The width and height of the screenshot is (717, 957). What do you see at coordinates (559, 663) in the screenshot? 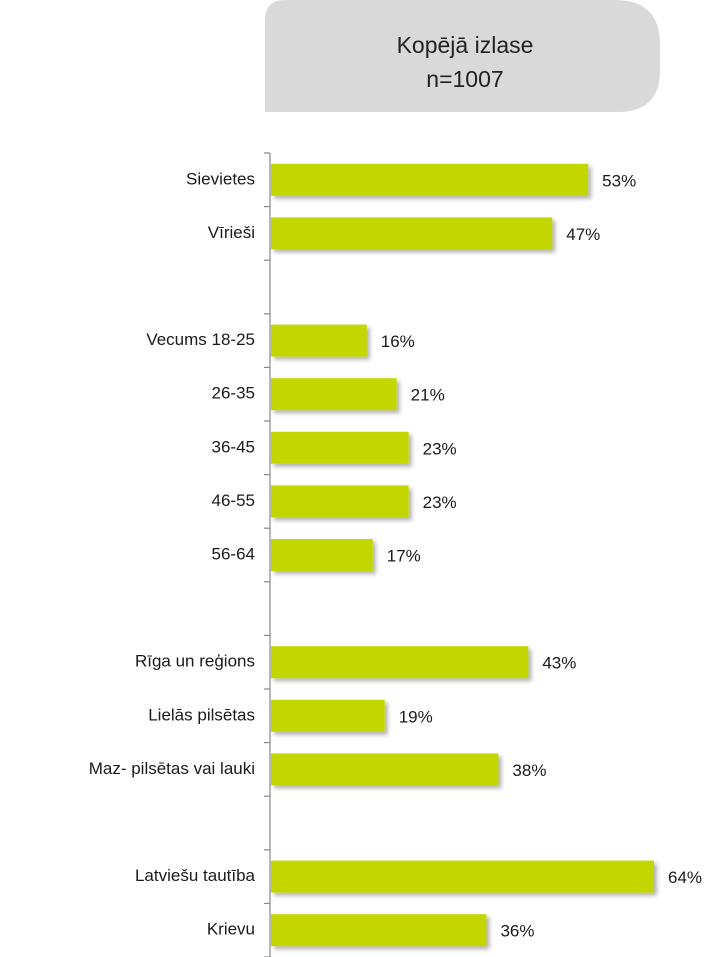
I see `value-label: 43%` at bounding box center [559, 663].